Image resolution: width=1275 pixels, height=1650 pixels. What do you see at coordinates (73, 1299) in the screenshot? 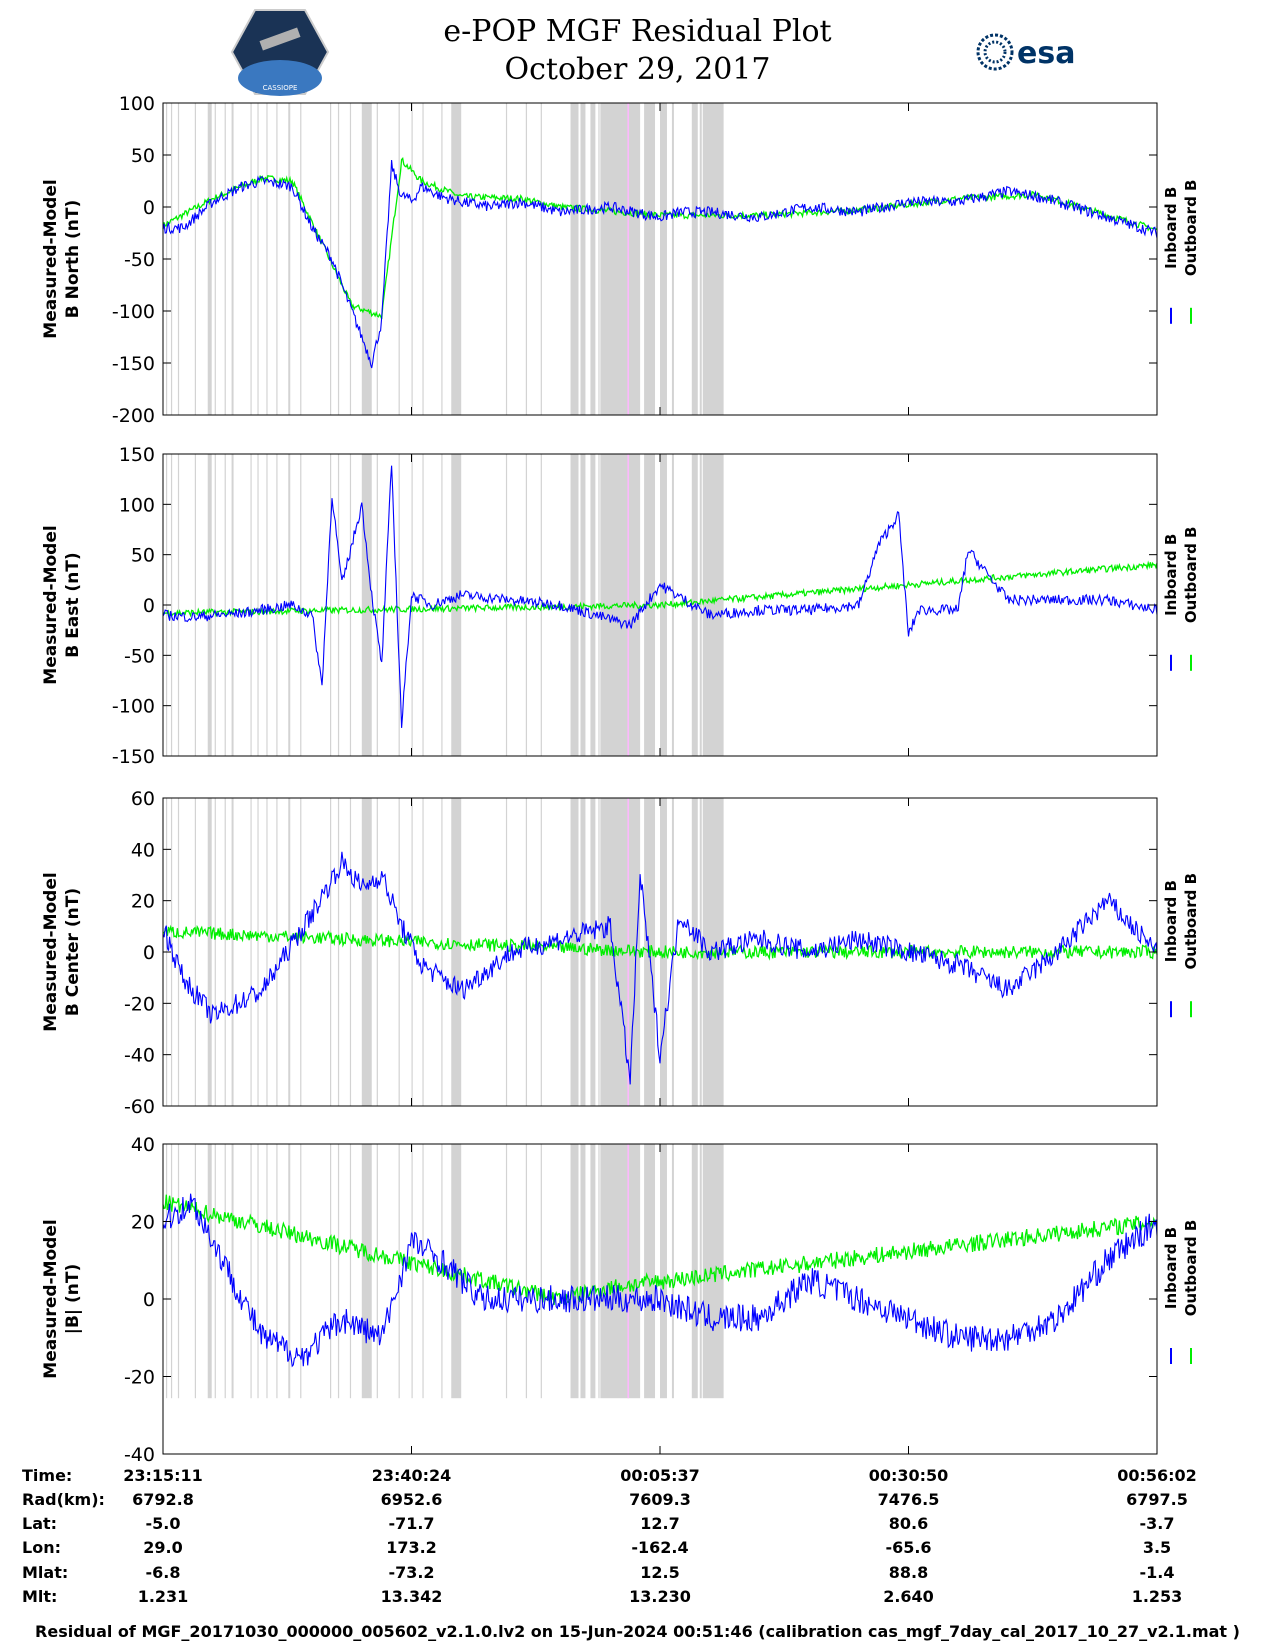
I see `y-axis-label: |B| (nT)` at bounding box center [73, 1299].